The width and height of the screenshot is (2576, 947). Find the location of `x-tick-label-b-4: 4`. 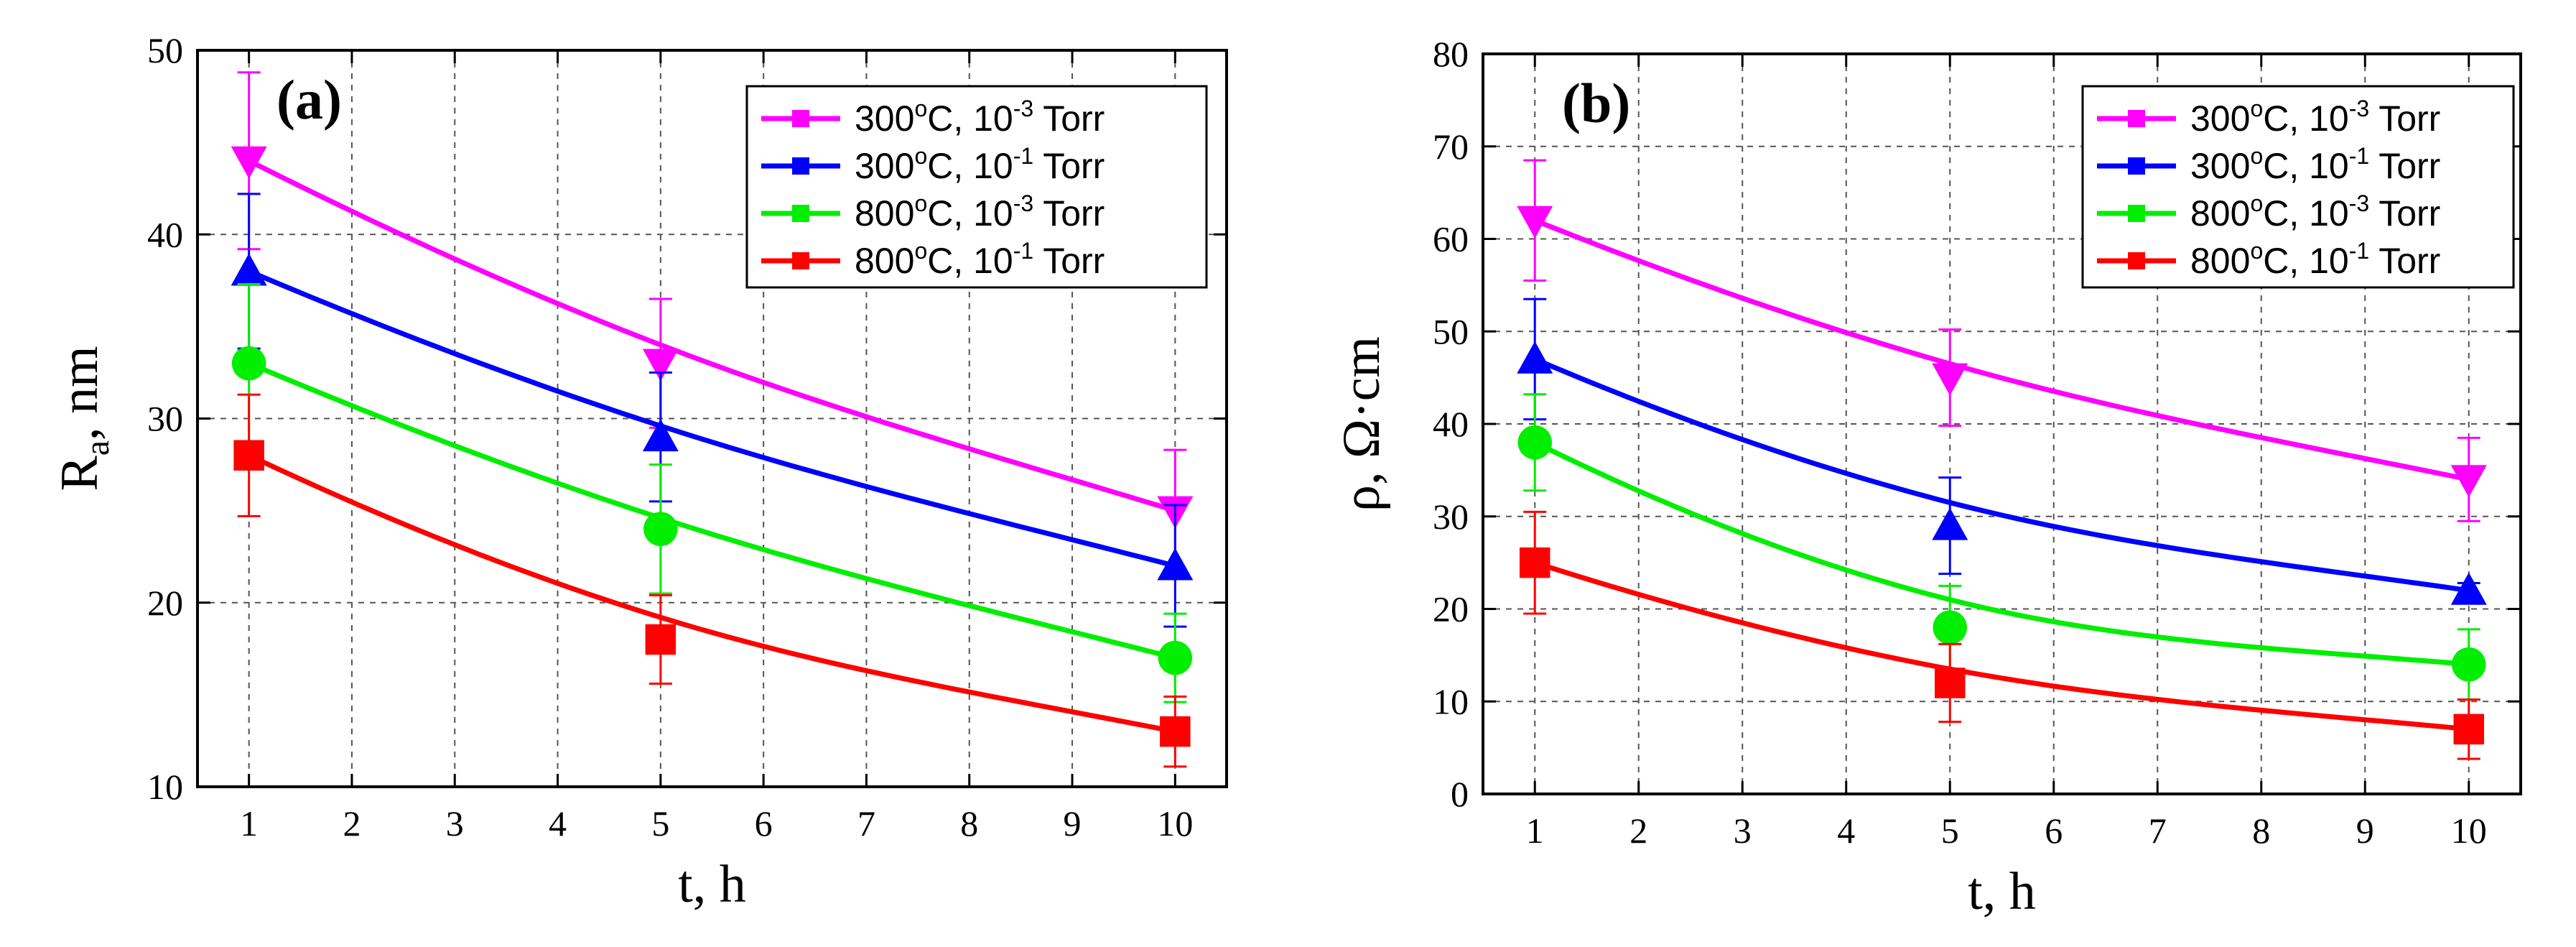

x-tick-label-b-4: 4 is located at coordinates (1846, 830).